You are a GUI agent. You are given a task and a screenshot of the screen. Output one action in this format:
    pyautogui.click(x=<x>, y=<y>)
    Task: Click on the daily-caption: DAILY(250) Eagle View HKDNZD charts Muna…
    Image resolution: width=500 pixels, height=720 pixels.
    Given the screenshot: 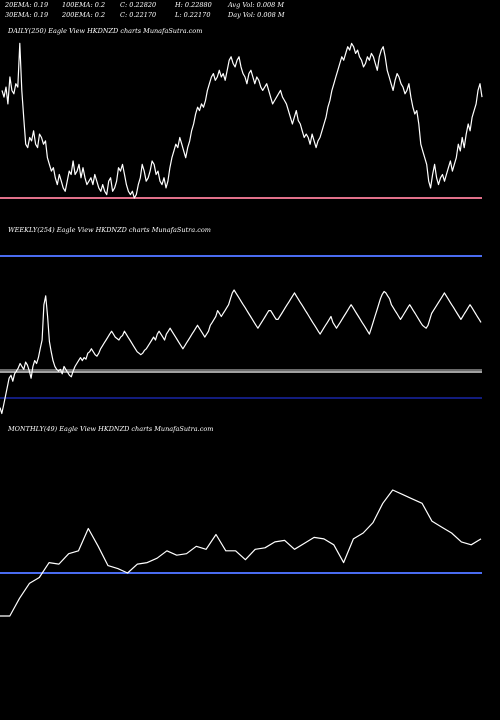 What is the action you would take?
    pyautogui.click(x=105, y=31)
    